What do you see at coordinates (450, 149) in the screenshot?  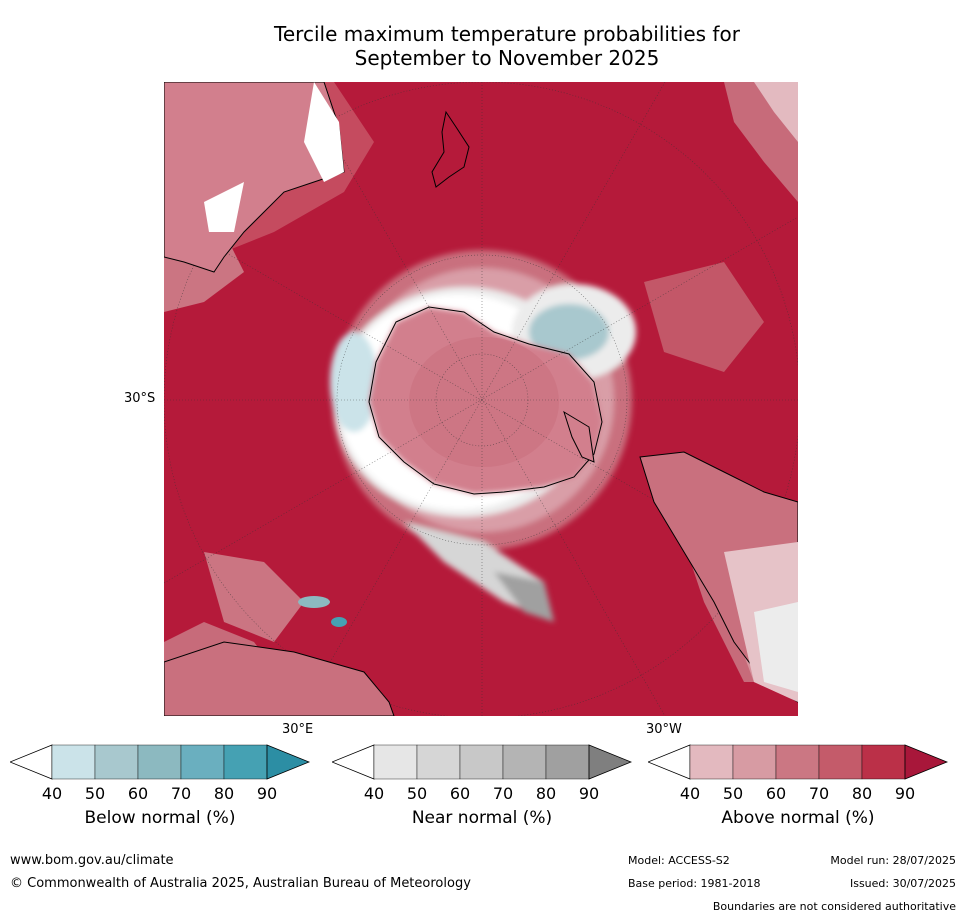 I see `new-zealand` at bounding box center [450, 149].